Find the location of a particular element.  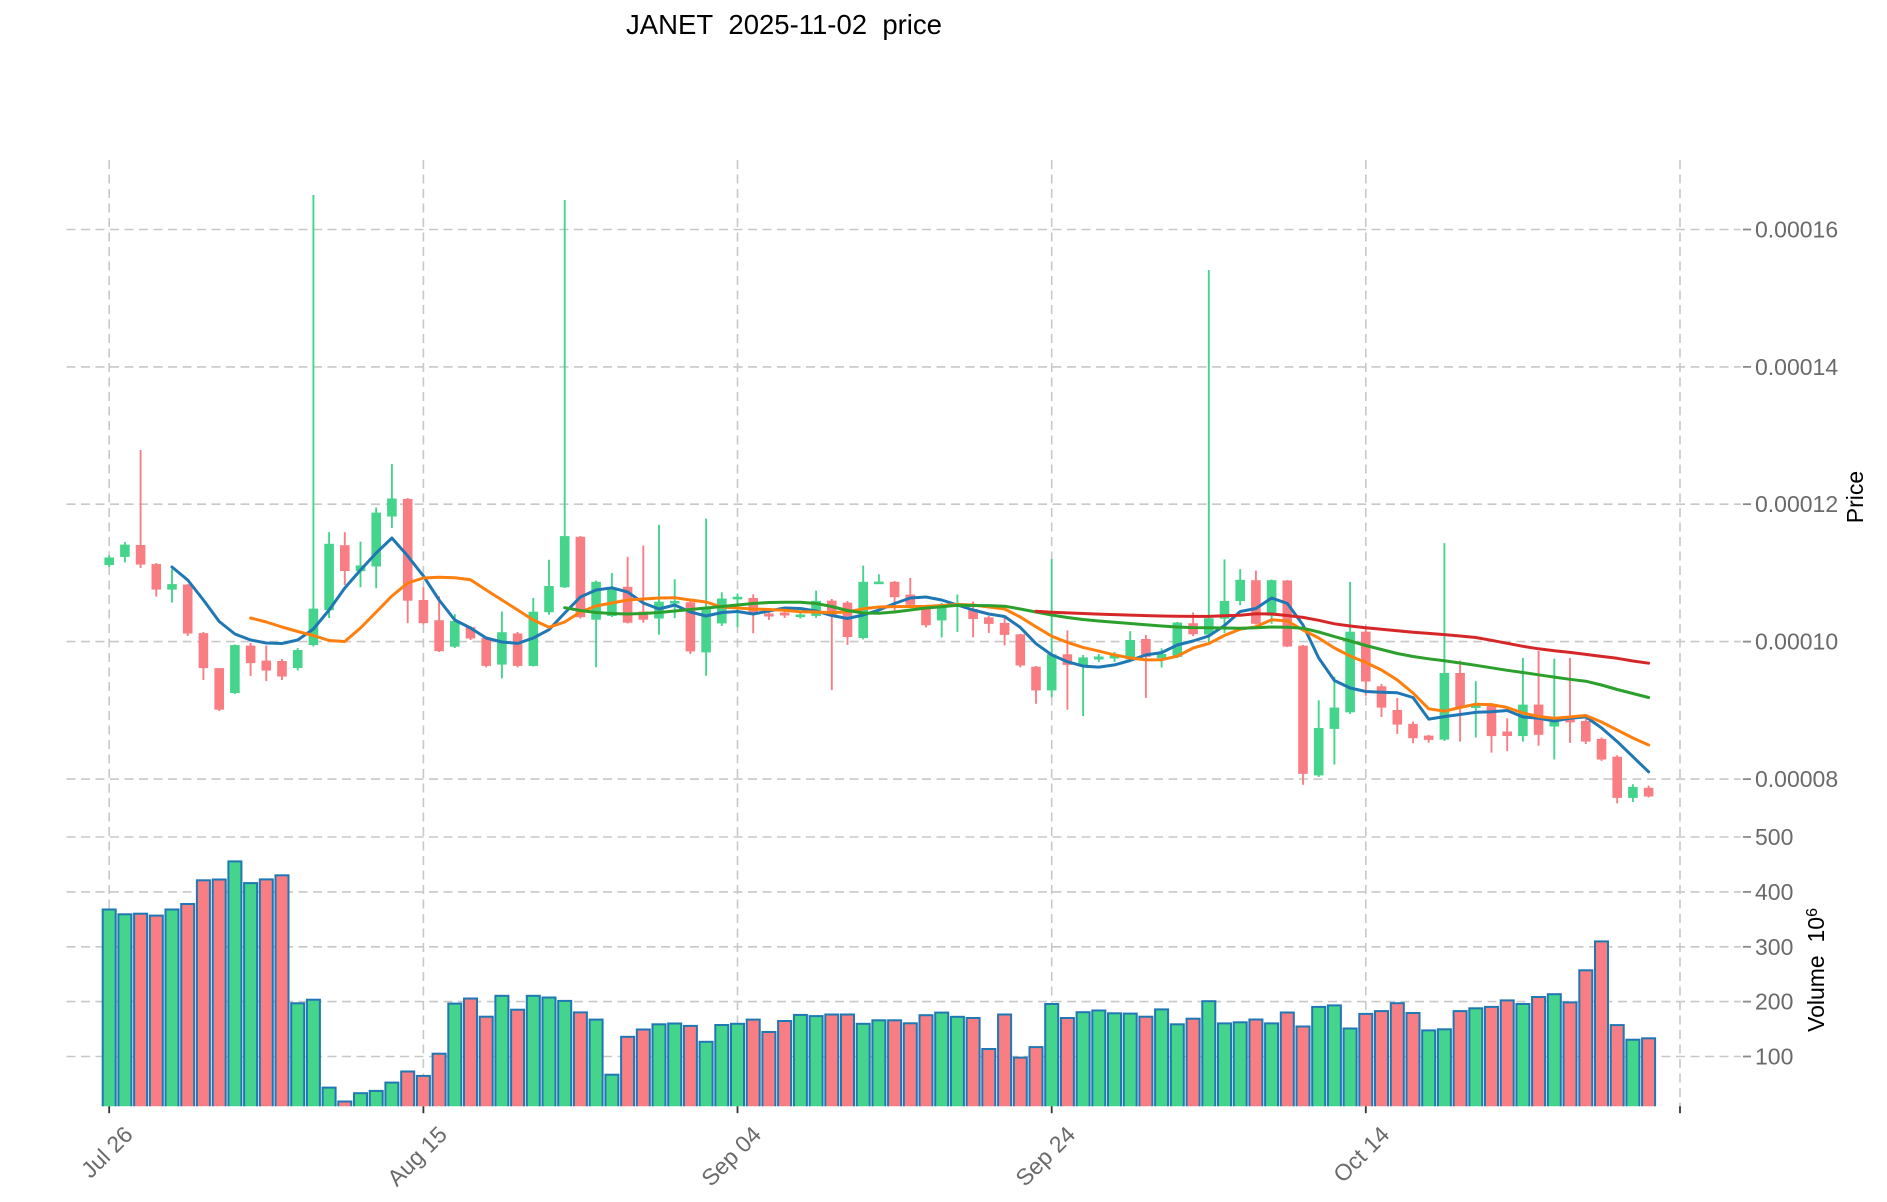

svg-text: 0.00016 is located at coordinates (1796, 230).